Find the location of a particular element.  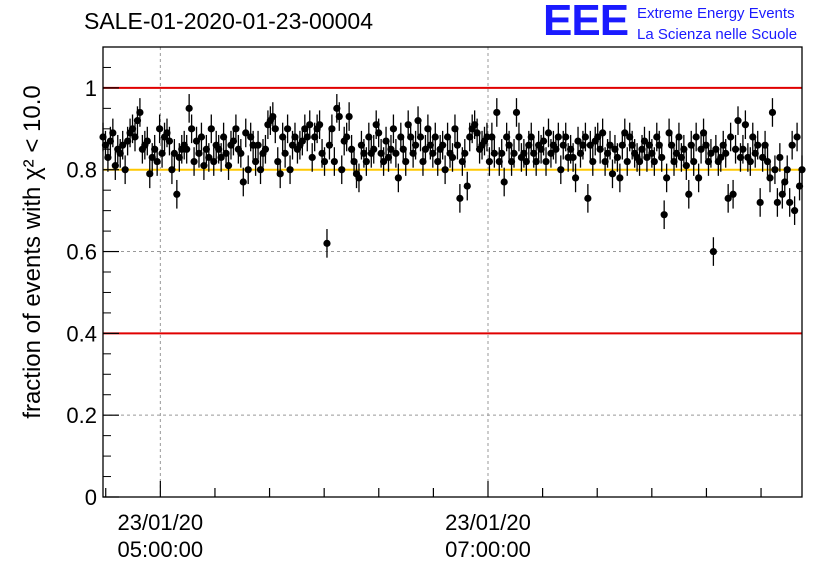

x-tick-label-date: 23/01/20 is located at coordinates (161, 522).